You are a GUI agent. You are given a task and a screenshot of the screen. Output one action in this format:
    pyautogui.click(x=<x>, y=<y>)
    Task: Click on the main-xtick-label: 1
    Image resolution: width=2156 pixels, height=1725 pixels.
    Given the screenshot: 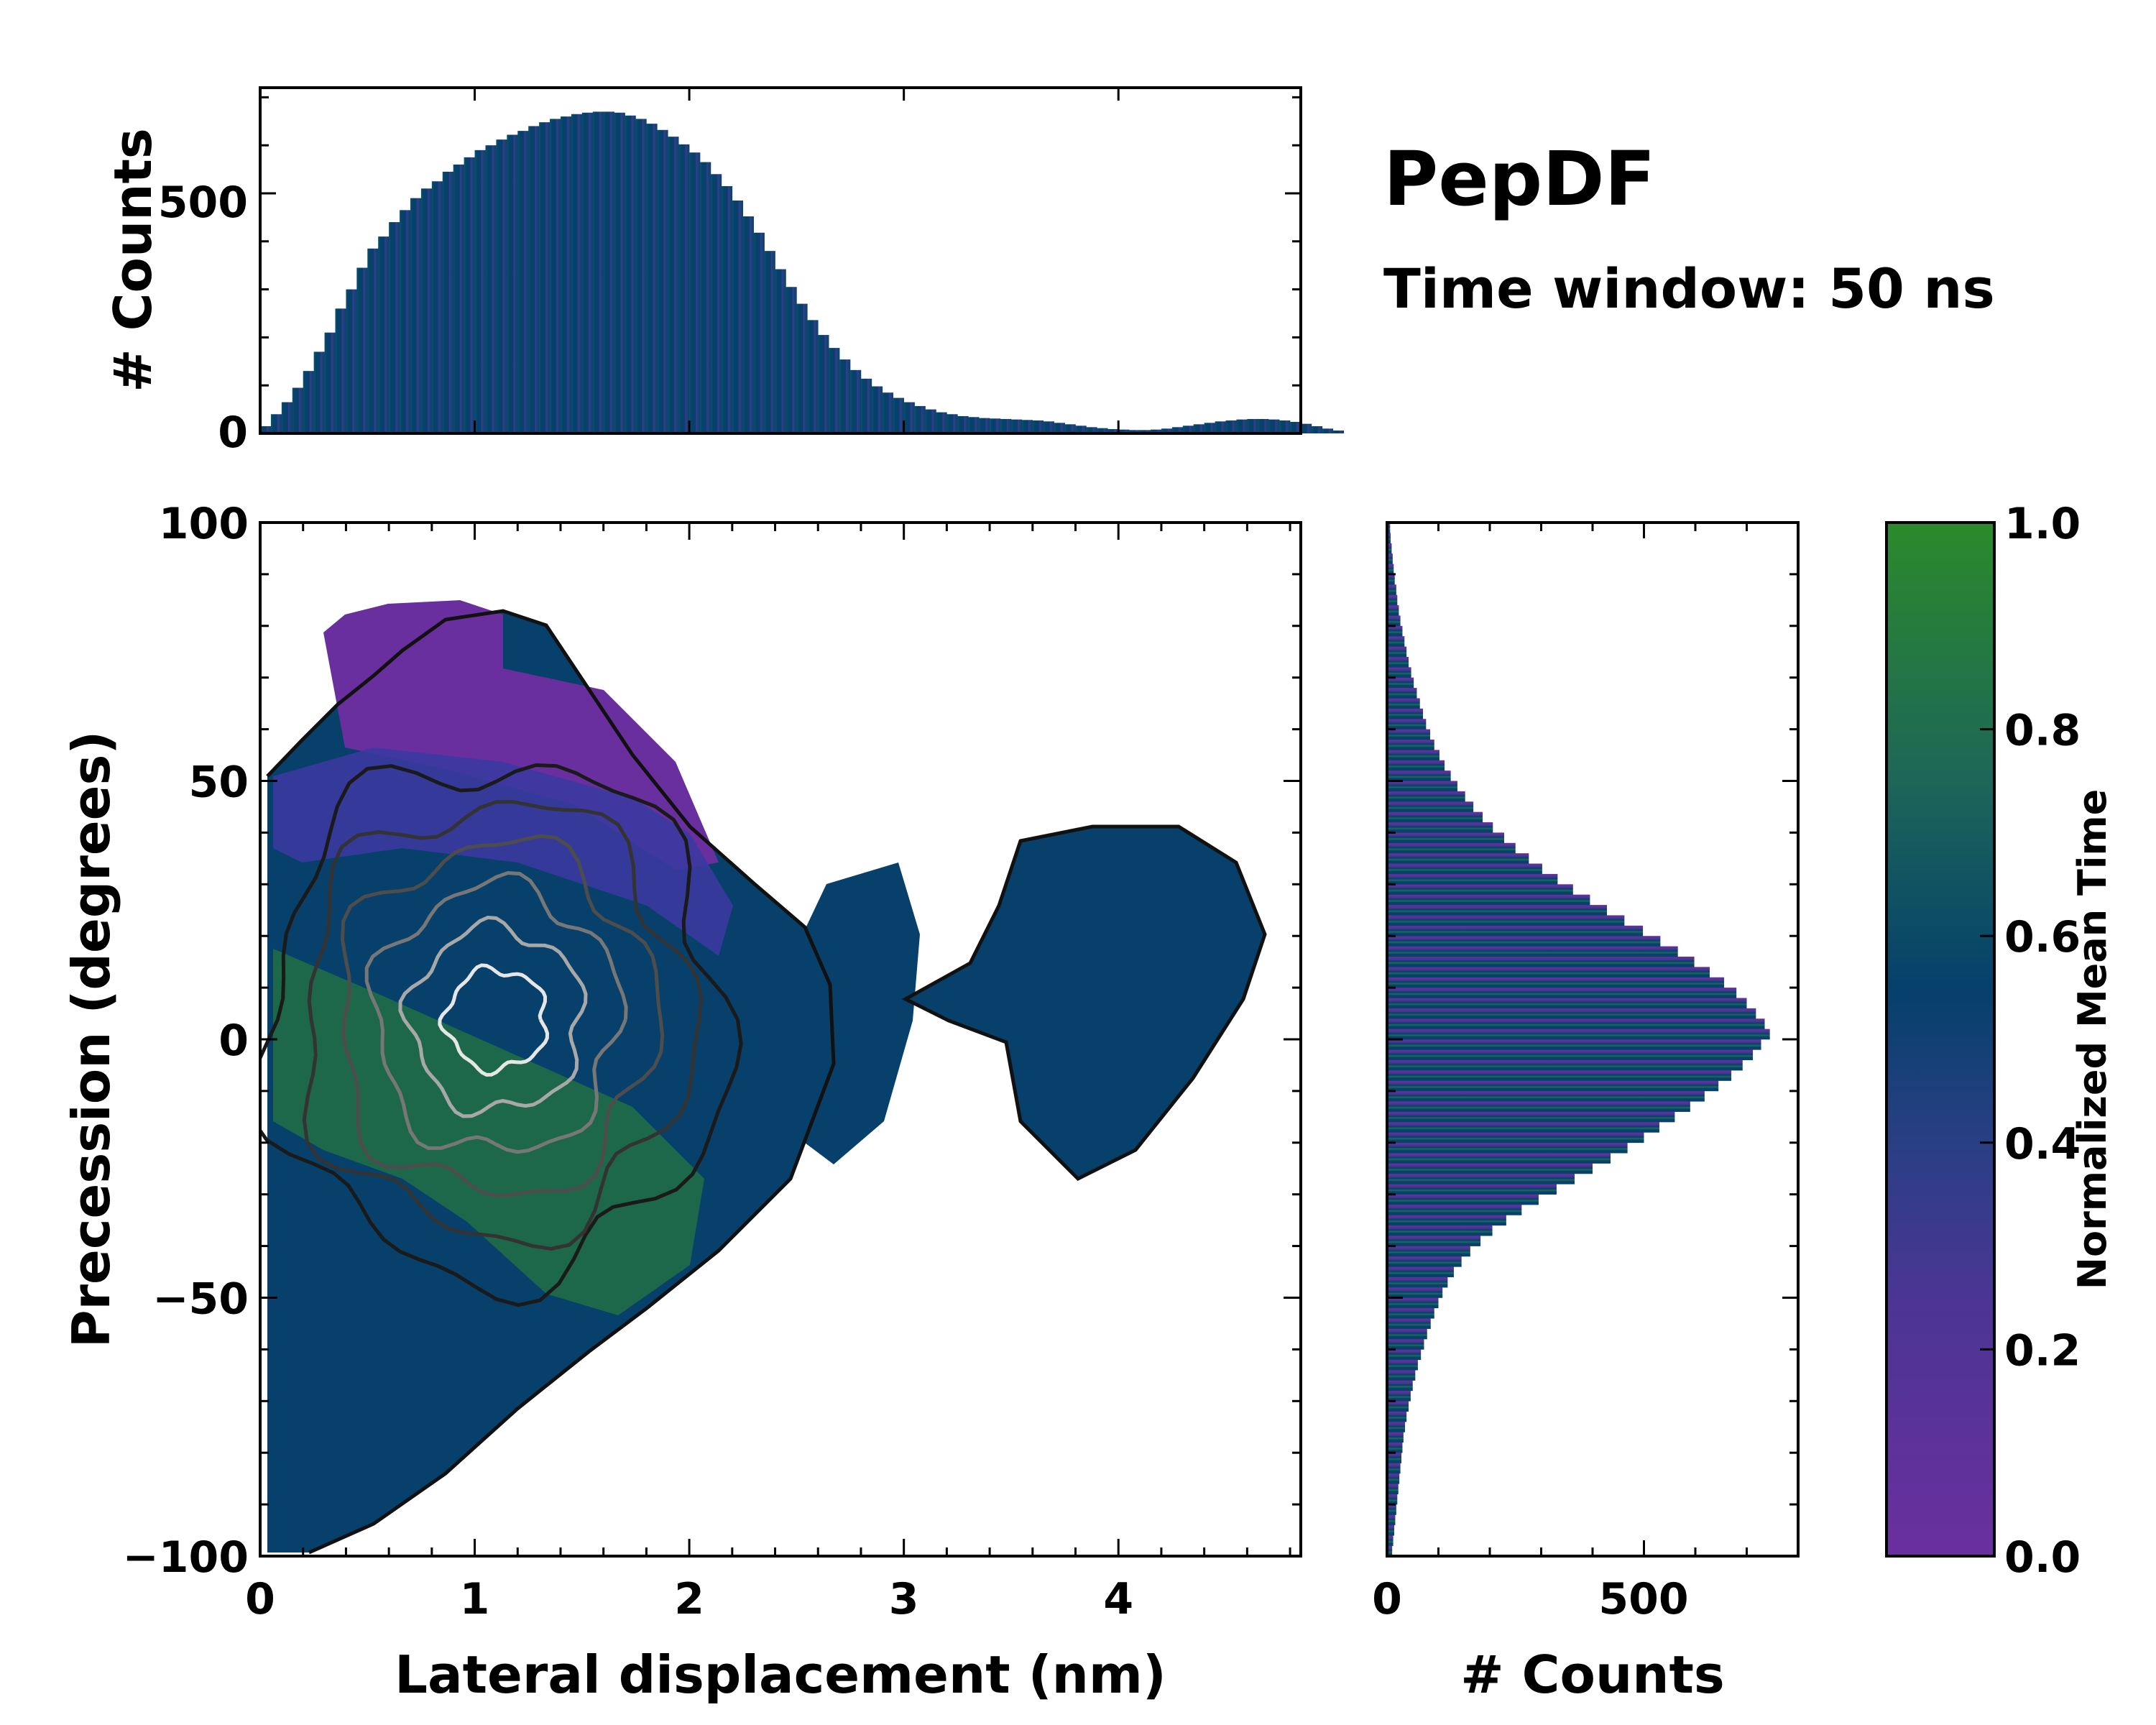 What is the action you would take?
    pyautogui.click(x=475, y=1599)
    